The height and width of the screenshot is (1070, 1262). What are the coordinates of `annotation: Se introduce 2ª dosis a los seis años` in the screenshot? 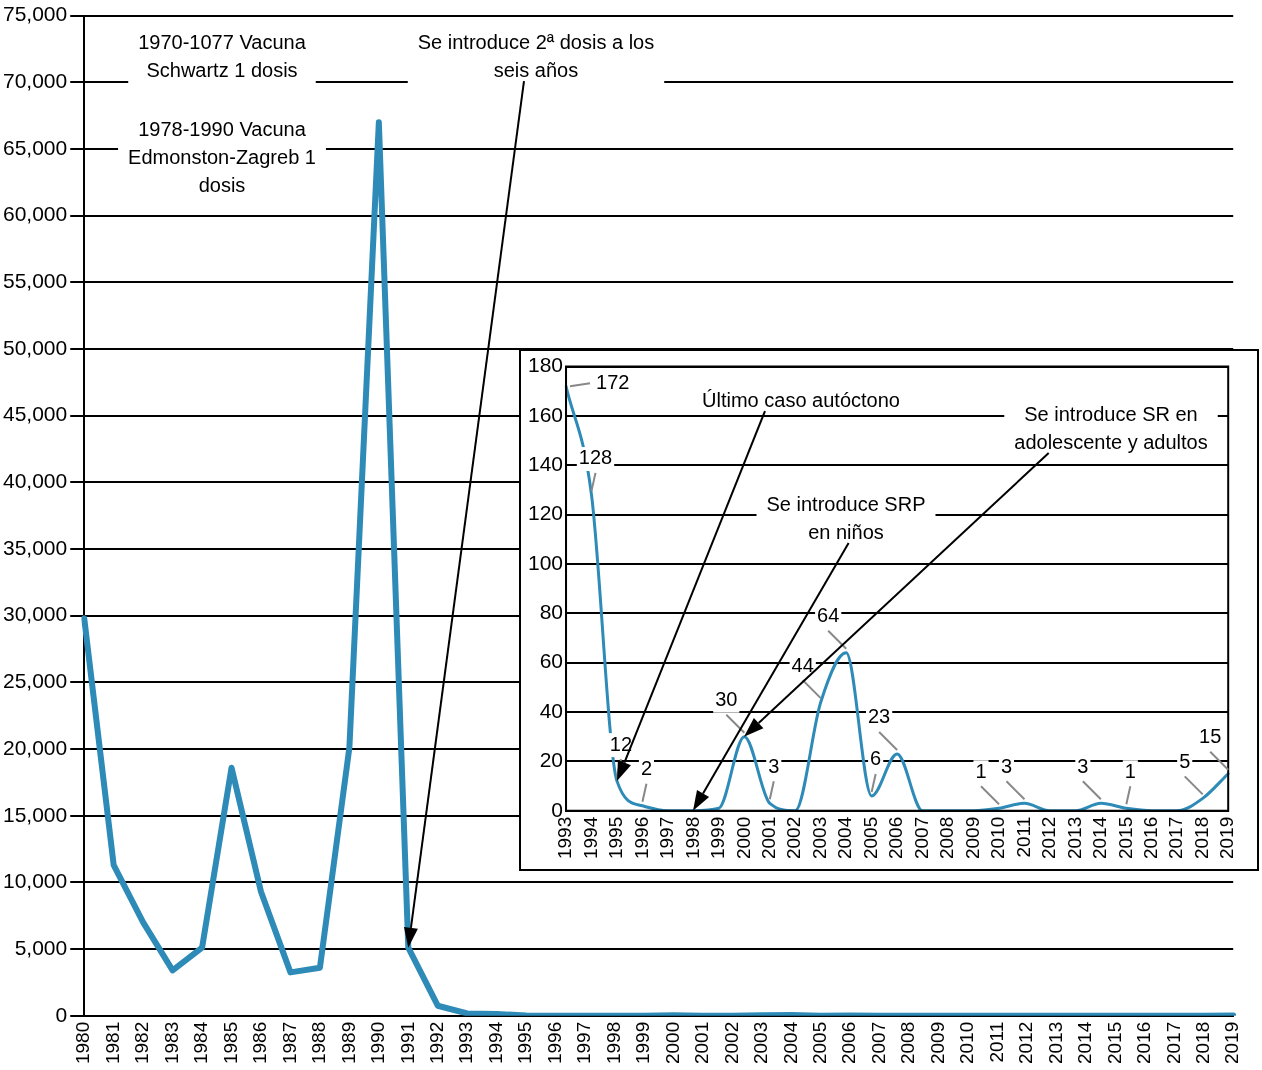 It's located at (536, 55).